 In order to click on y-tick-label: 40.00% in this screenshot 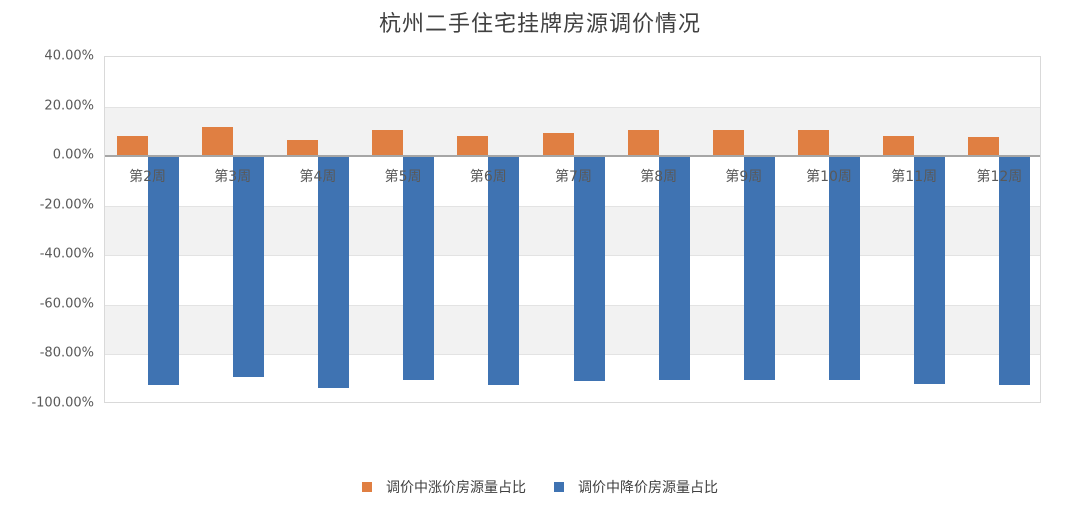, I will do `click(69, 56)`.